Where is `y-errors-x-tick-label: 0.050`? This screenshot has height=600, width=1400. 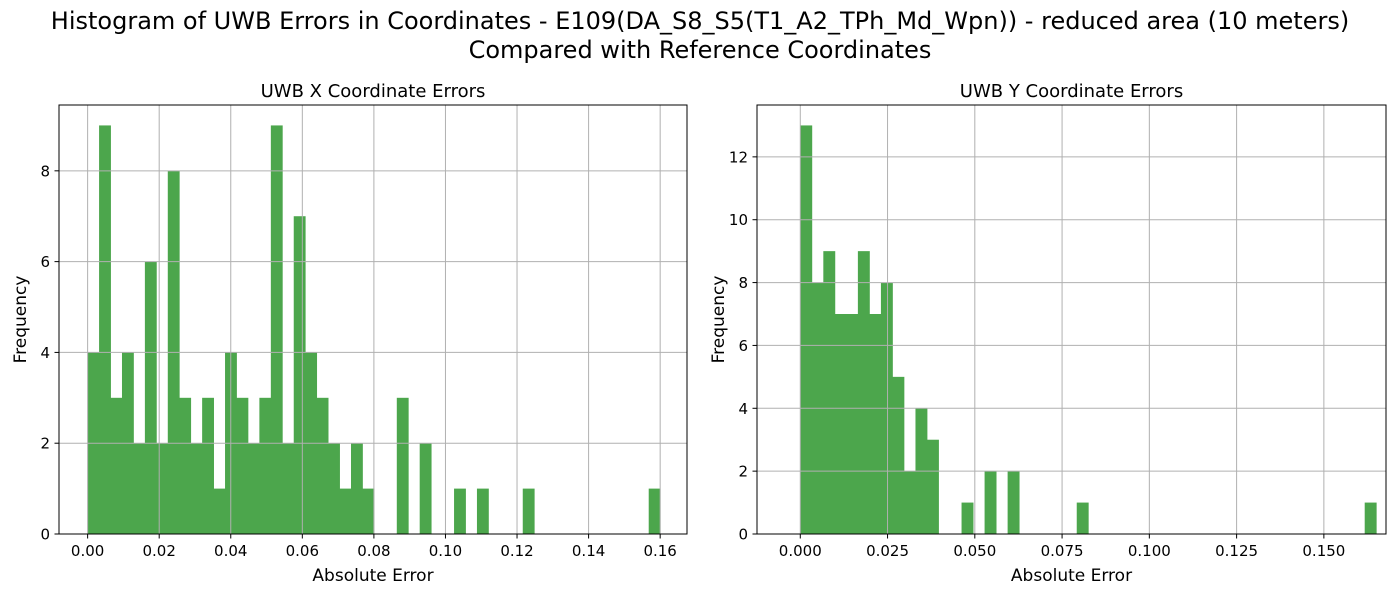
y-errors-x-tick-label: 0.050 is located at coordinates (974, 551).